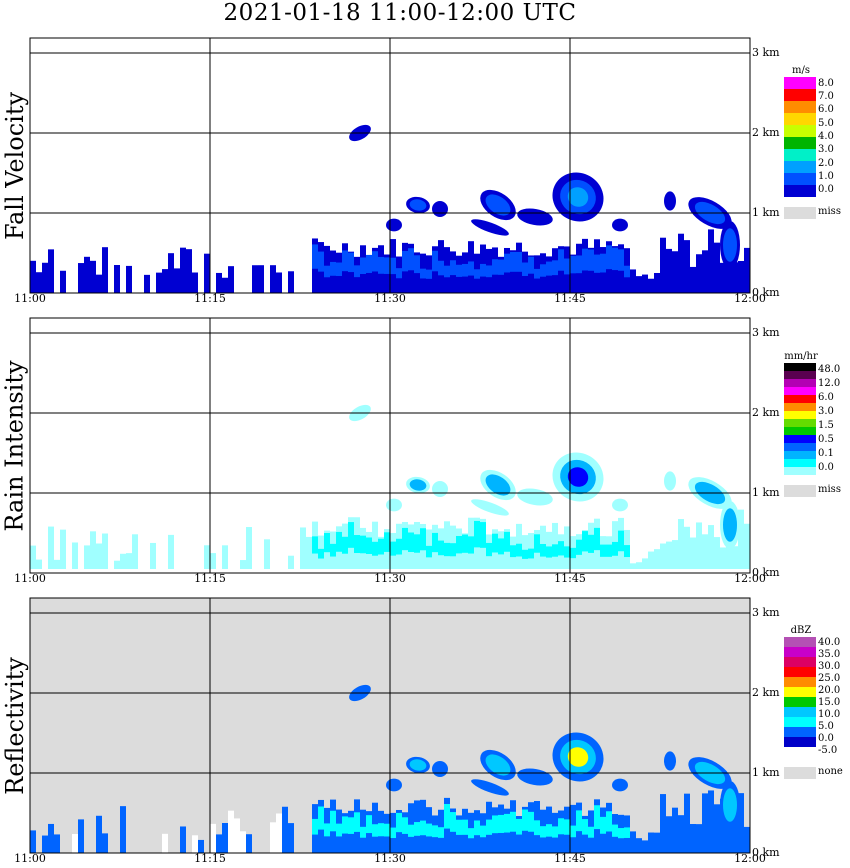 The width and height of the screenshot is (850, 868). I want to click on legend-label: 12.0, so click(829, 383).